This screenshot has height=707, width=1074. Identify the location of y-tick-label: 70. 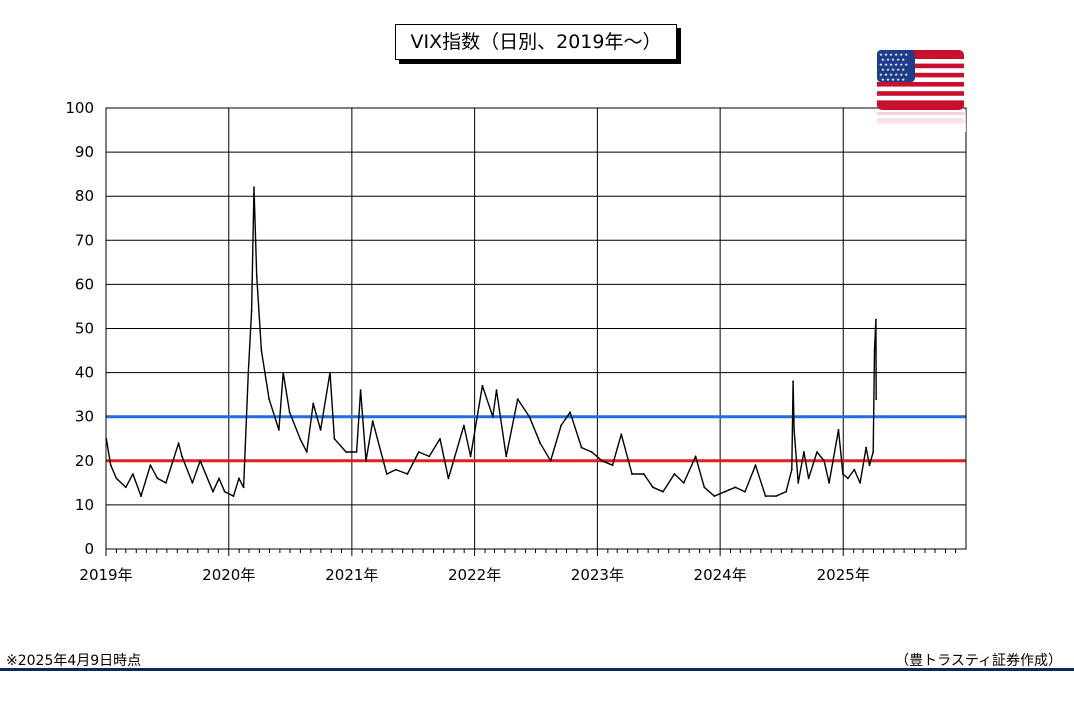
(84, 240).